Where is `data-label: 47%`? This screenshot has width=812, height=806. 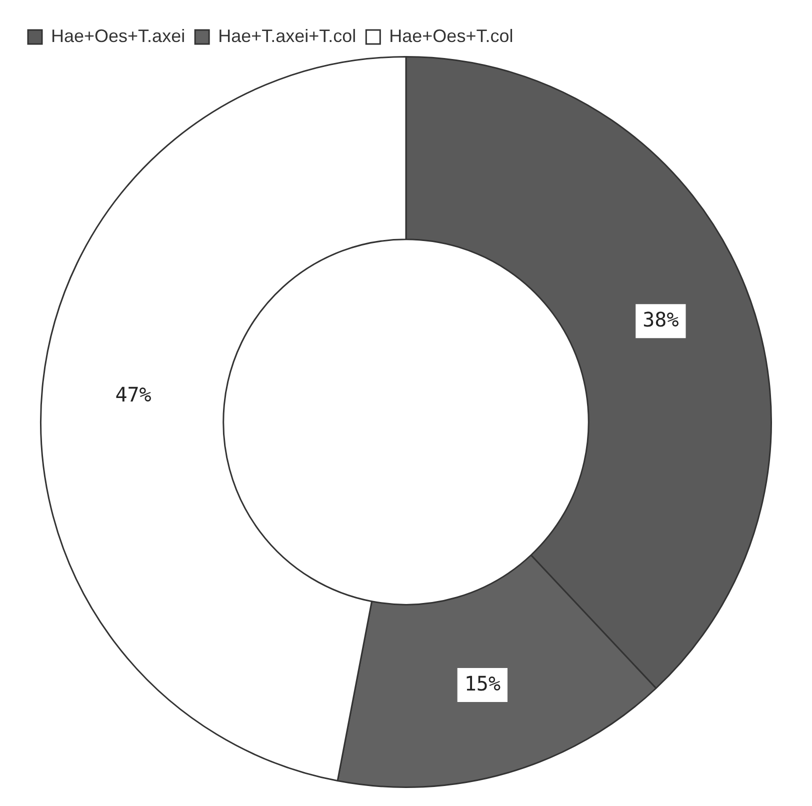 data-label: 47% is located at coordinates (133, 394).